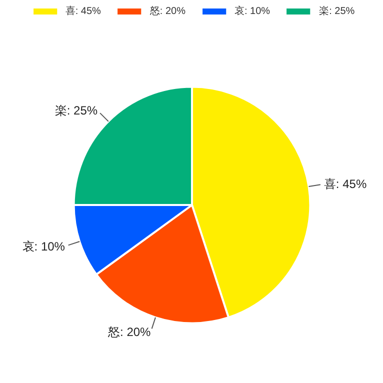 The image size is (383, 383). I want to click on legend-label: 楽: 25%, so click(337, 11).